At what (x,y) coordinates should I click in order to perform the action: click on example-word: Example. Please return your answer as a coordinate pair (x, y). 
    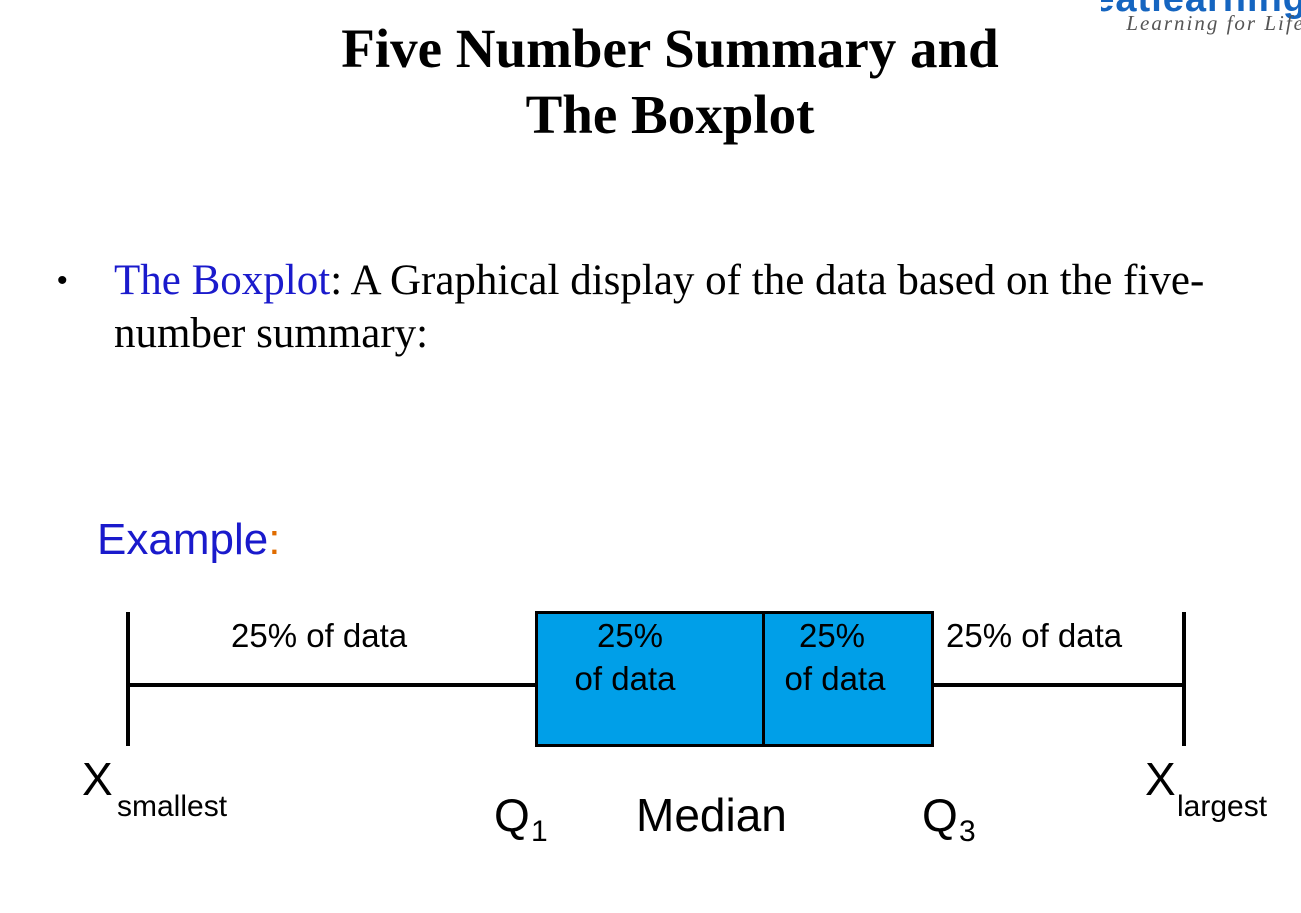
    Looking at the image, I should click on (183, 539).